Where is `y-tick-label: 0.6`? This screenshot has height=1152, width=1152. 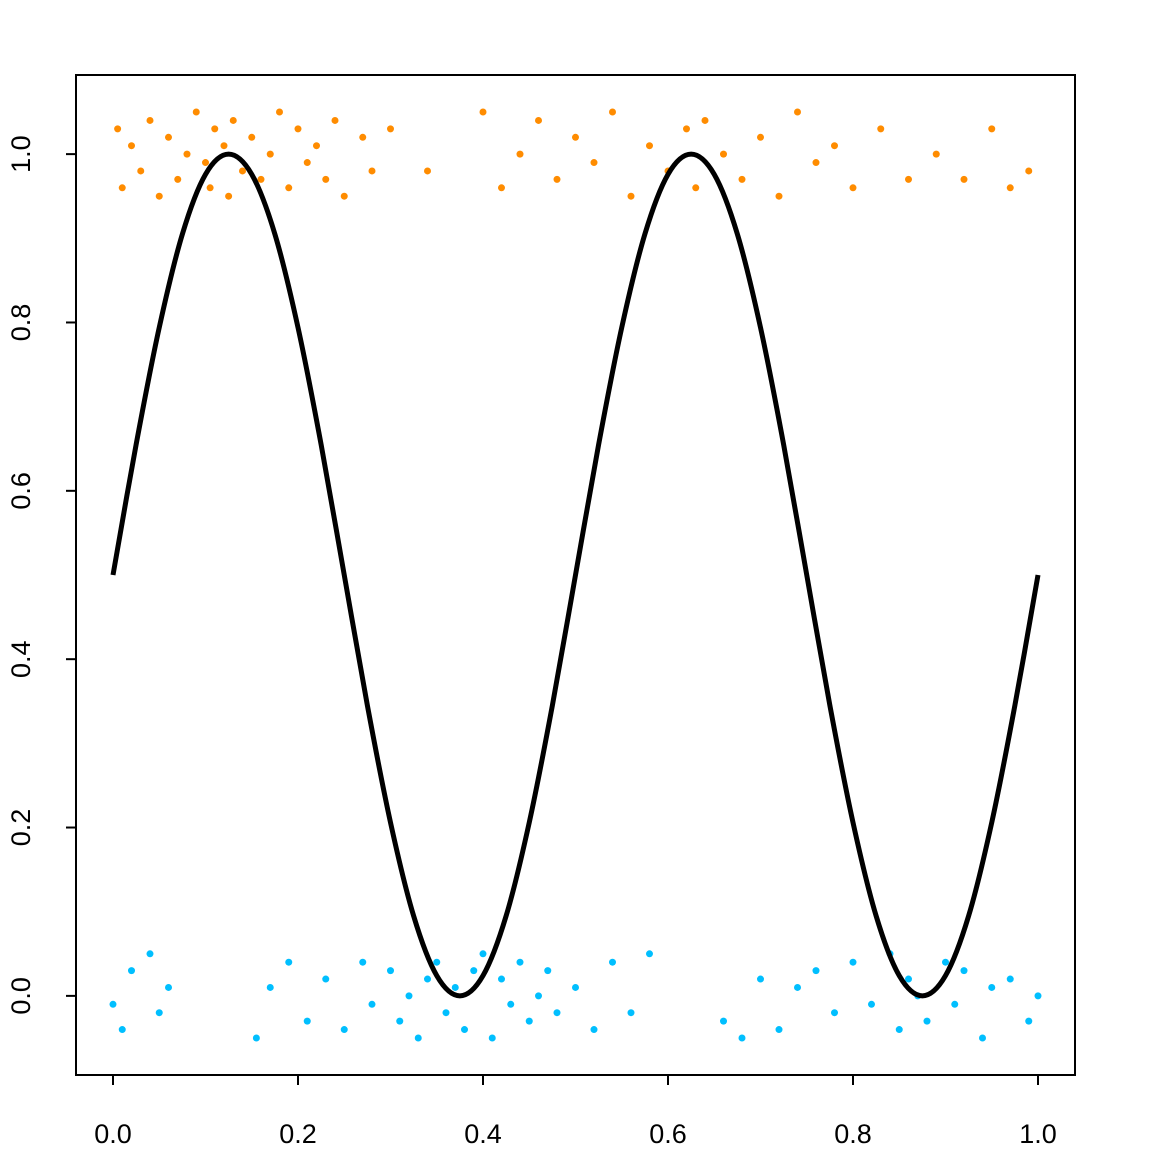
y-tick-label: 0.6 is located at coordinates (21, 491).